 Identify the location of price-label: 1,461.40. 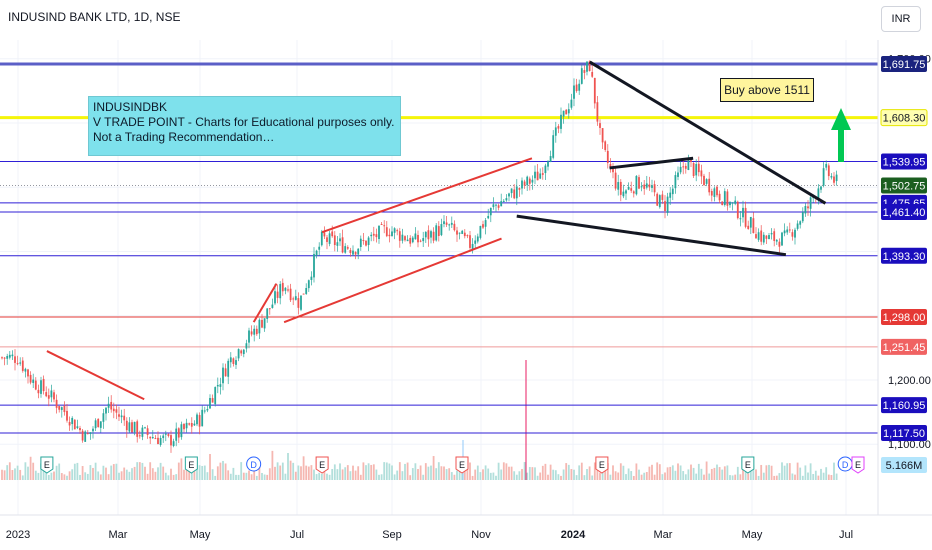
(904, 212).